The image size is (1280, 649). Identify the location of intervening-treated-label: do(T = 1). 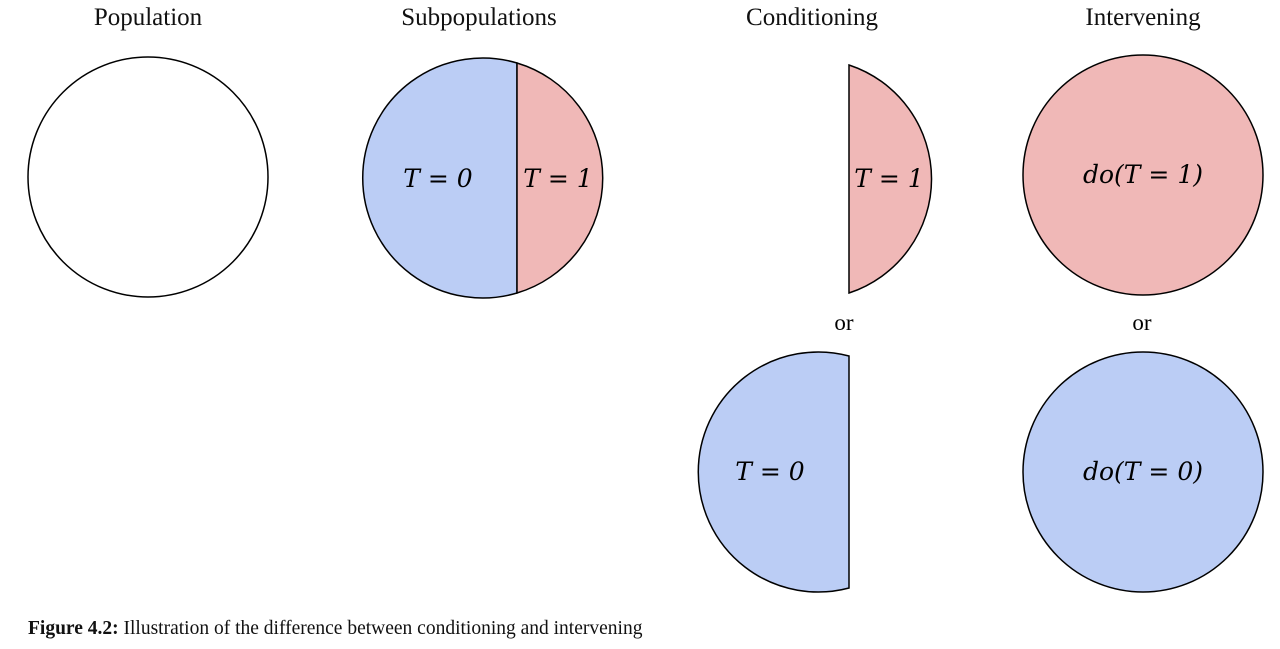
(1143, 174).